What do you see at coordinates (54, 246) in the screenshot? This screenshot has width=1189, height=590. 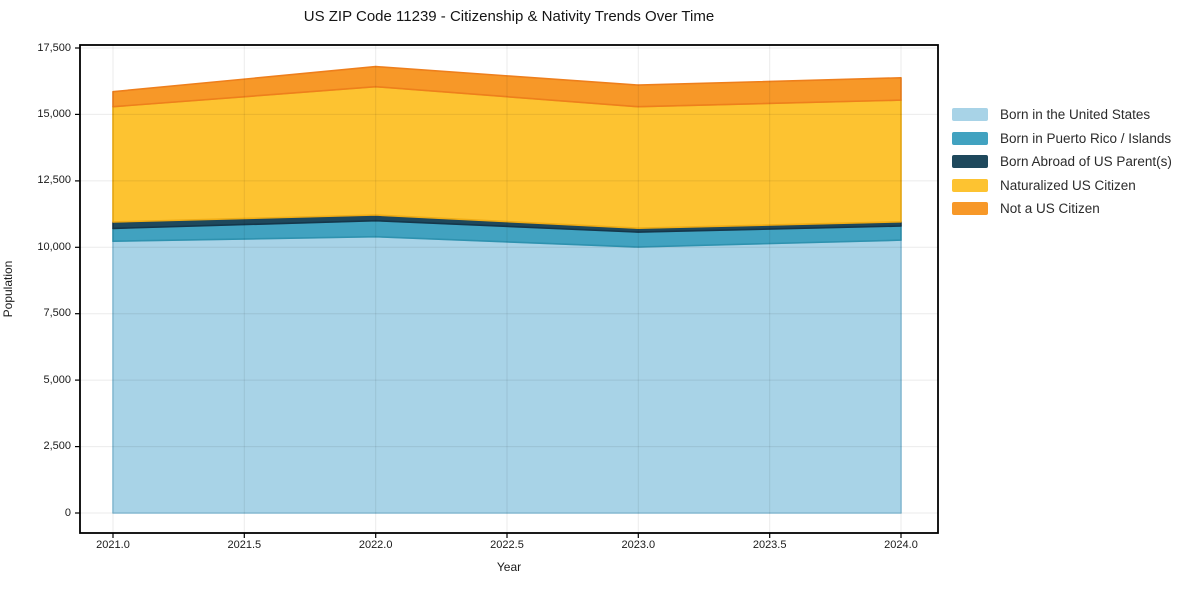 I see `y-tick-label: 10,000` at bounding box center [54, 246].